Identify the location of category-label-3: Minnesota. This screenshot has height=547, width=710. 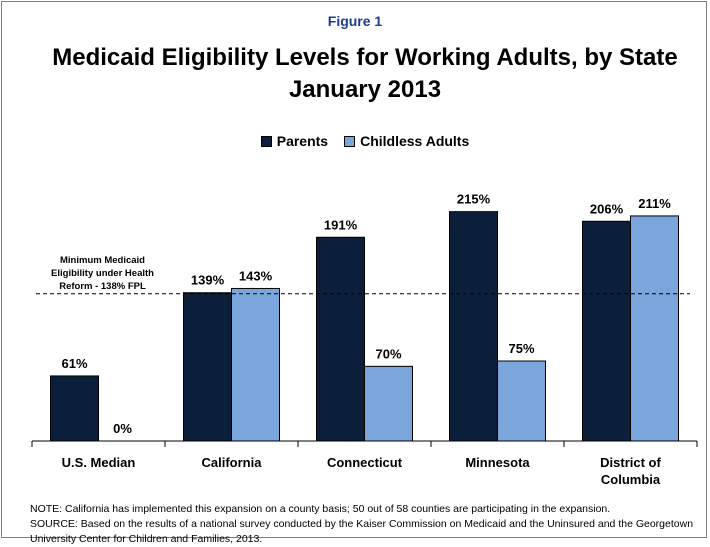
(497, 462).